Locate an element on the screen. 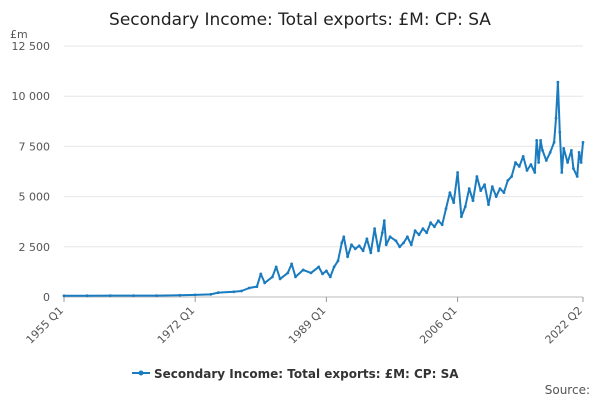  x-tick-label: 1972 Q1 is located at coordinates (176, 325).